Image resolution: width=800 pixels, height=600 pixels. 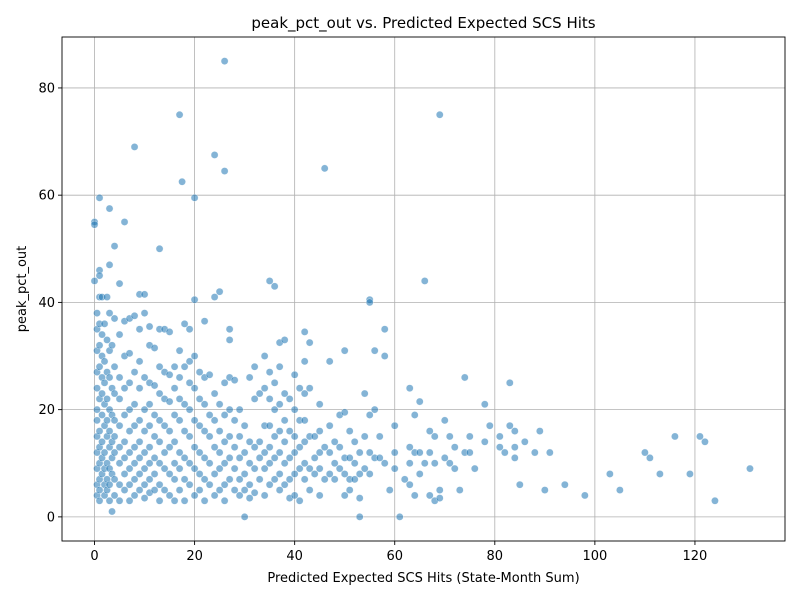 I want to click on x-tick-label: 0, so click(x=94, y=556).